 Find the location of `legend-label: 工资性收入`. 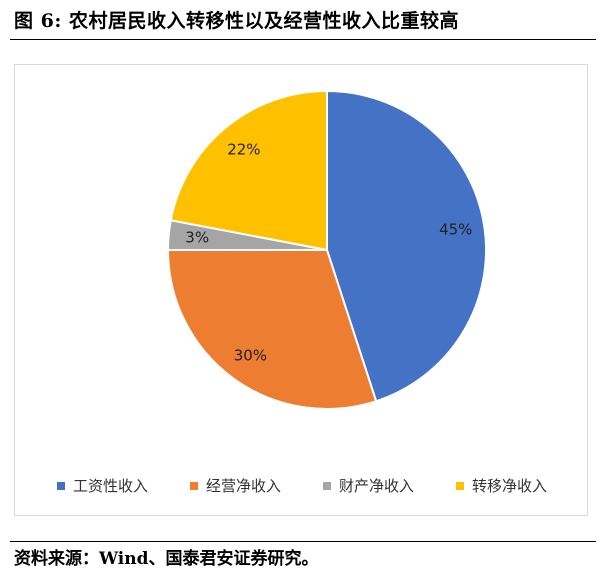

legend-label: 工资性收入 is located at coordinates (110, 486).